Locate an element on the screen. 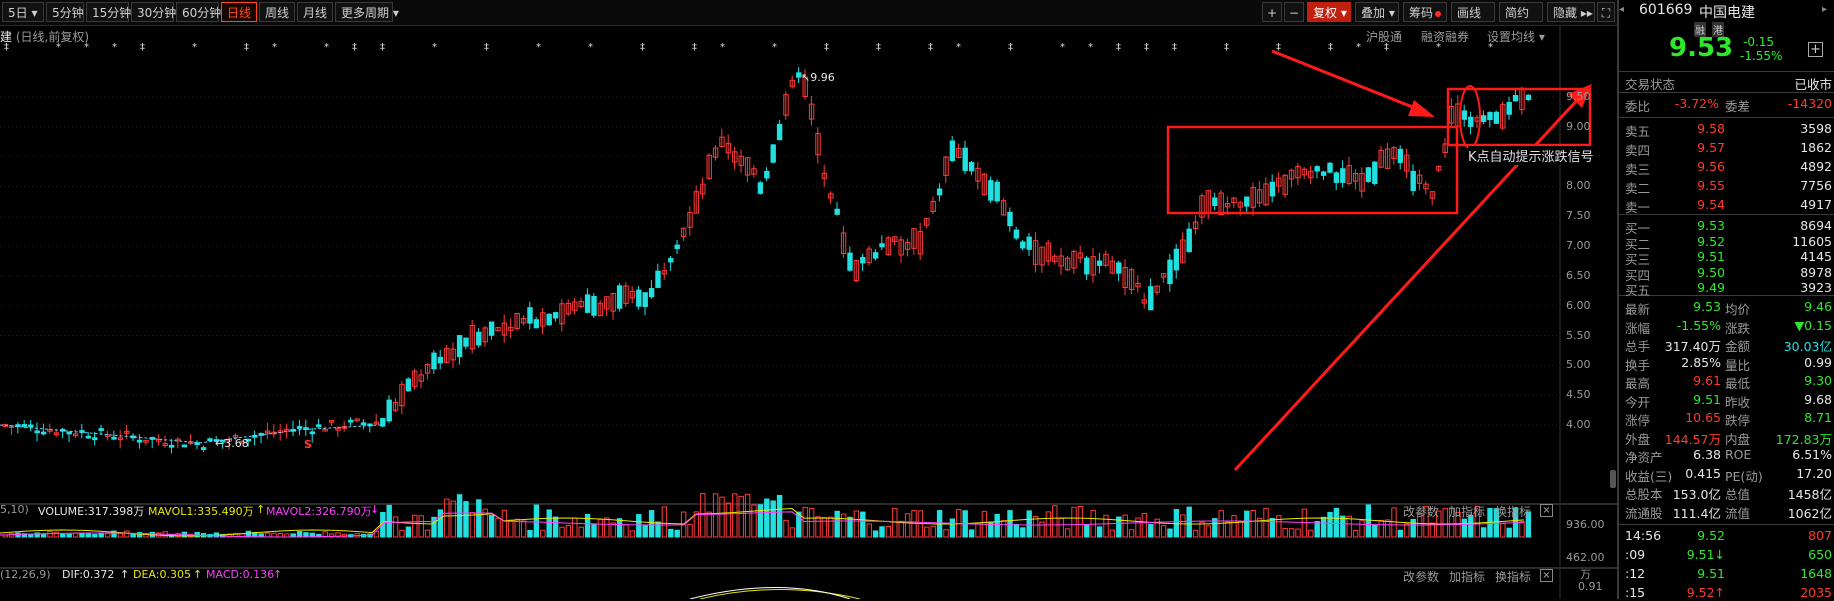  period-weekly: 周线 is located at coordinates (277, 12).